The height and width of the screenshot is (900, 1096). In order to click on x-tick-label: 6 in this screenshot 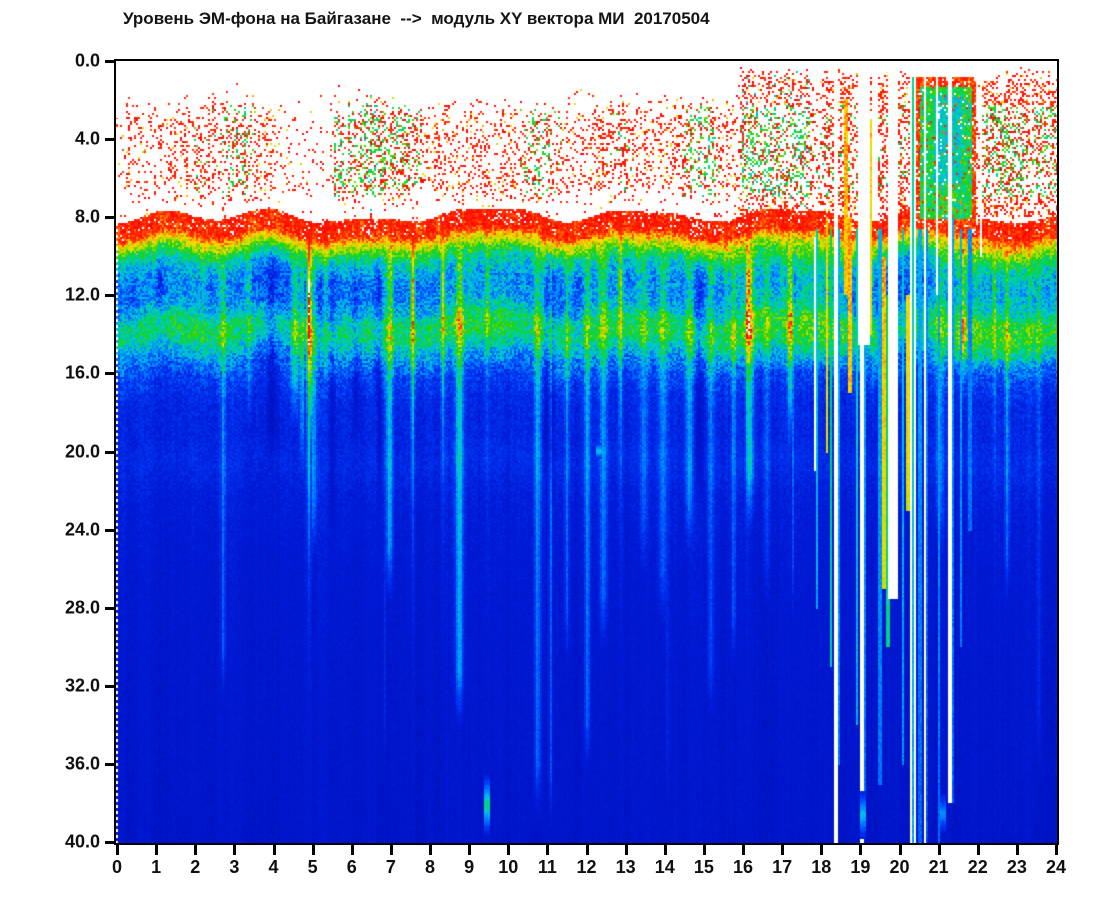, I will do `click(351, 867)`.